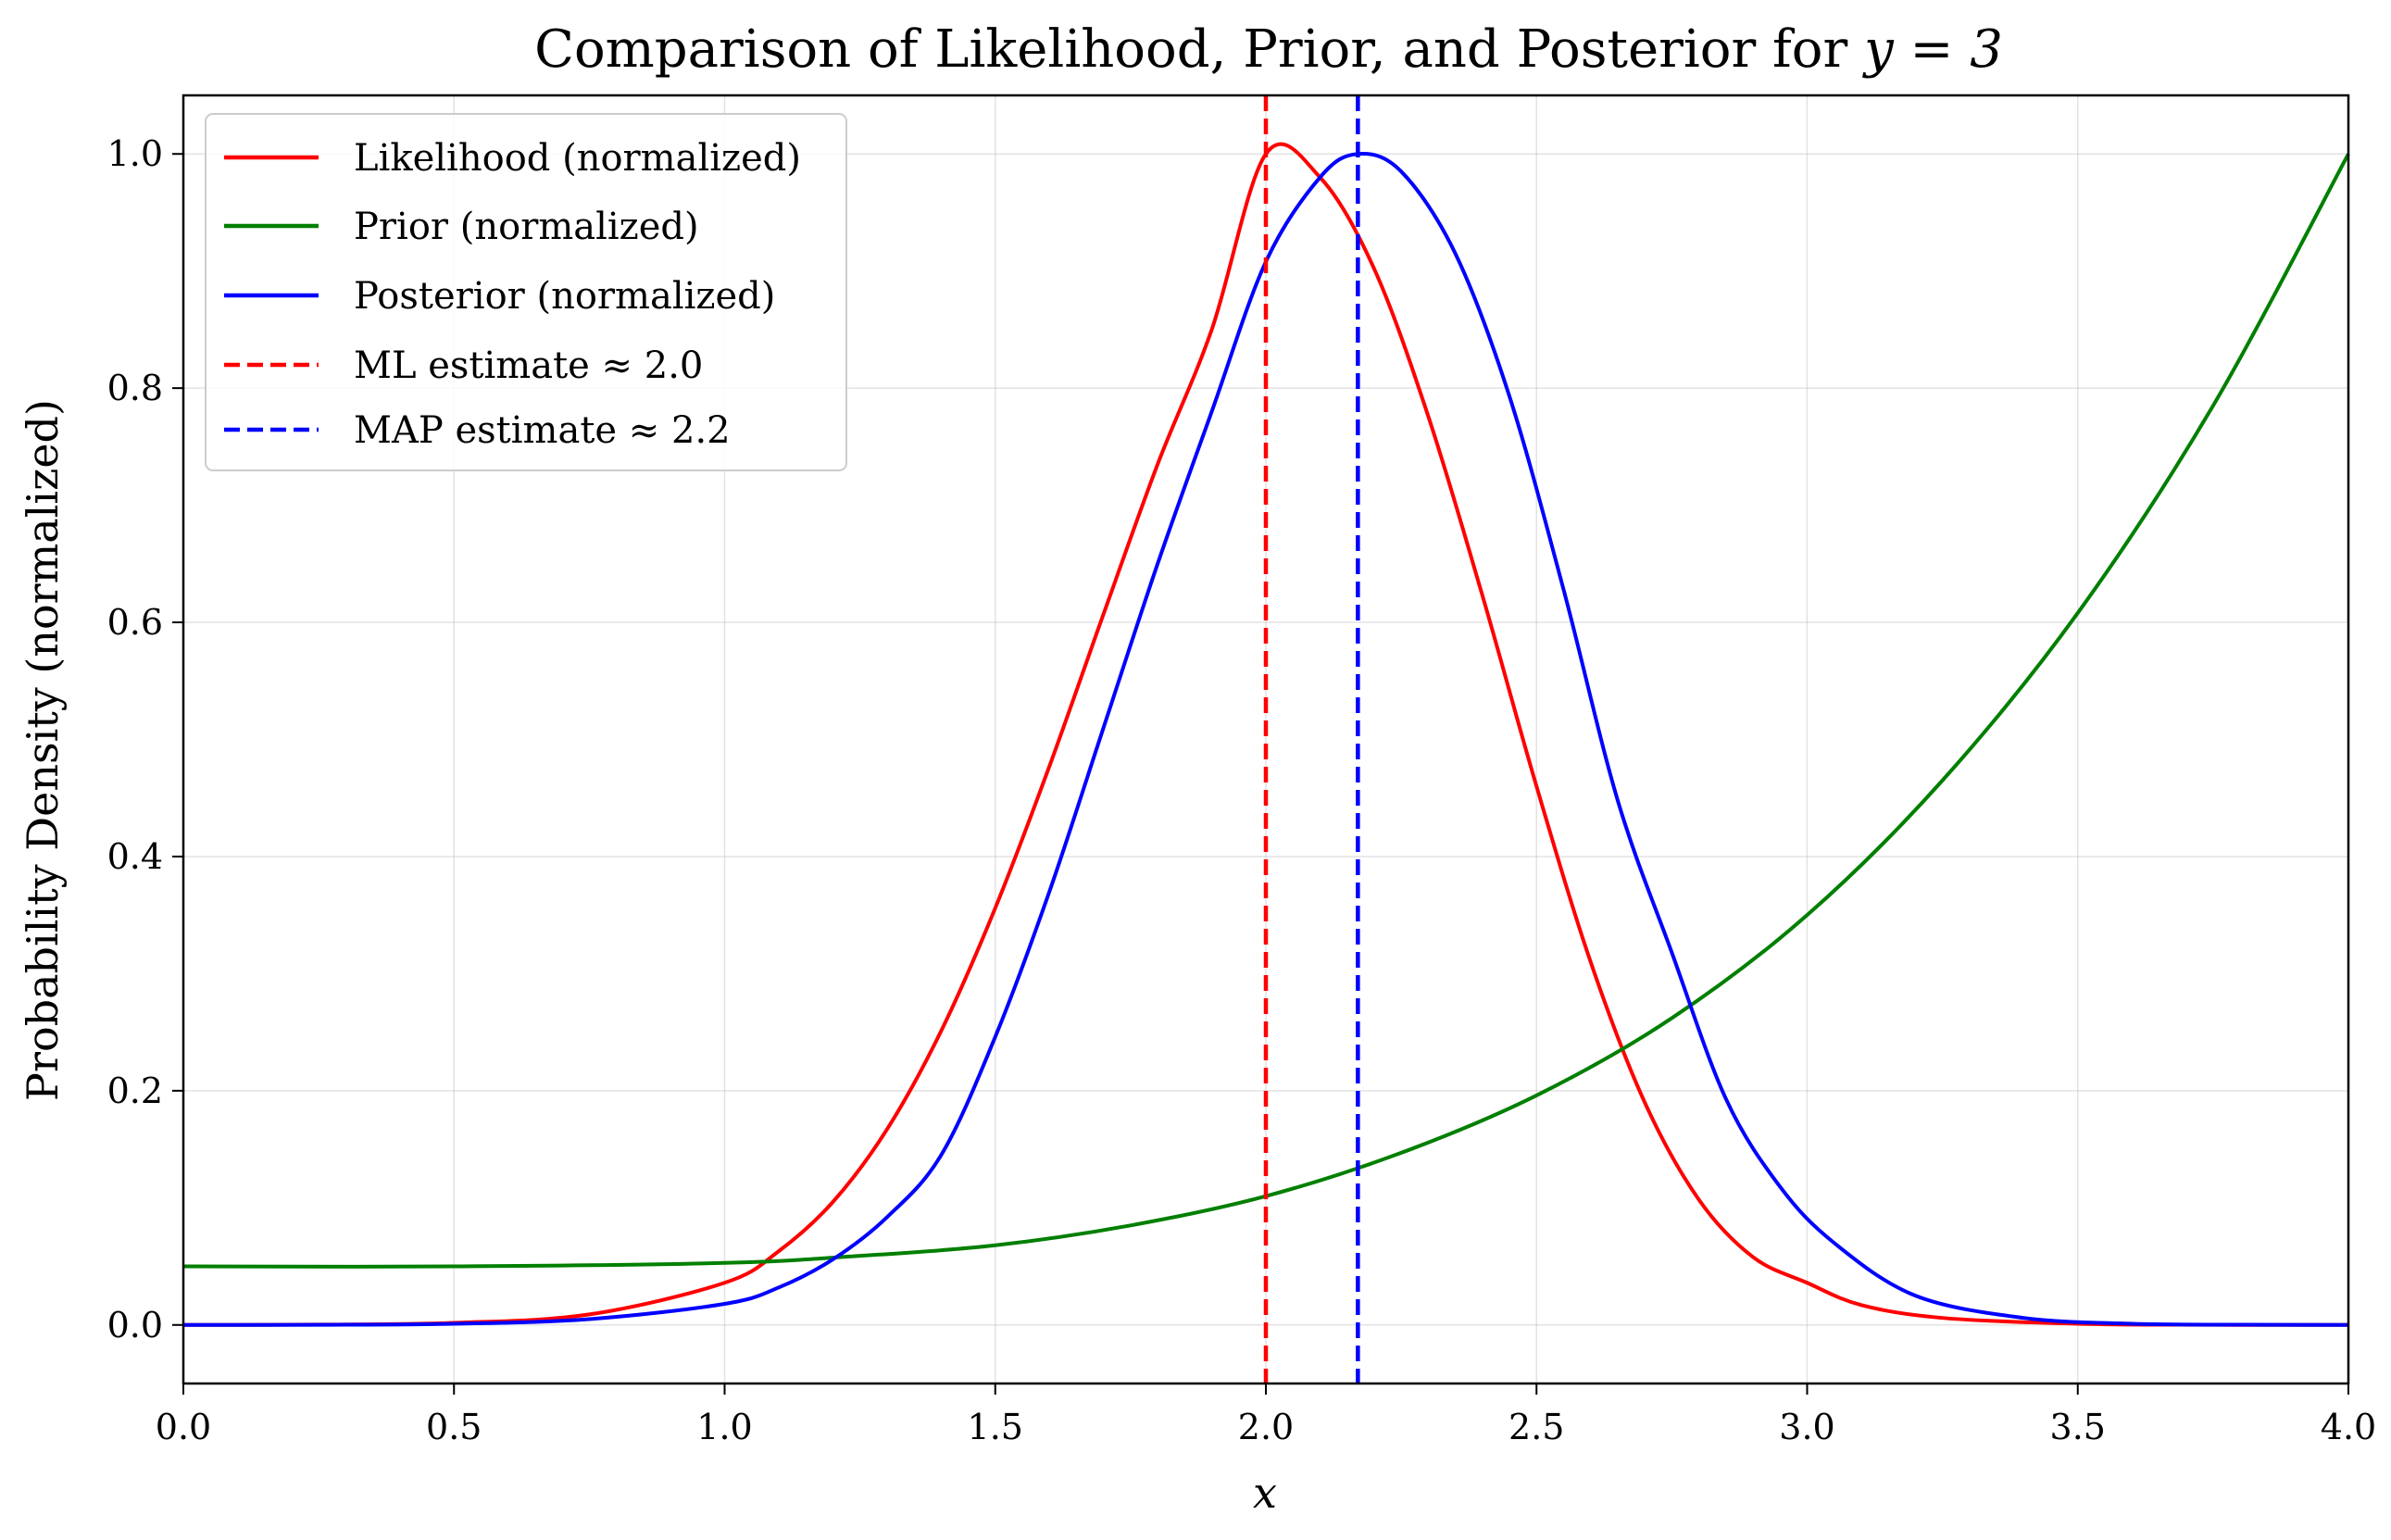  What do you see at coordinates (2348, 1427) in the screenshot?
I see `x-tick-label: 4.0` at bounding box center [2348, 1427].